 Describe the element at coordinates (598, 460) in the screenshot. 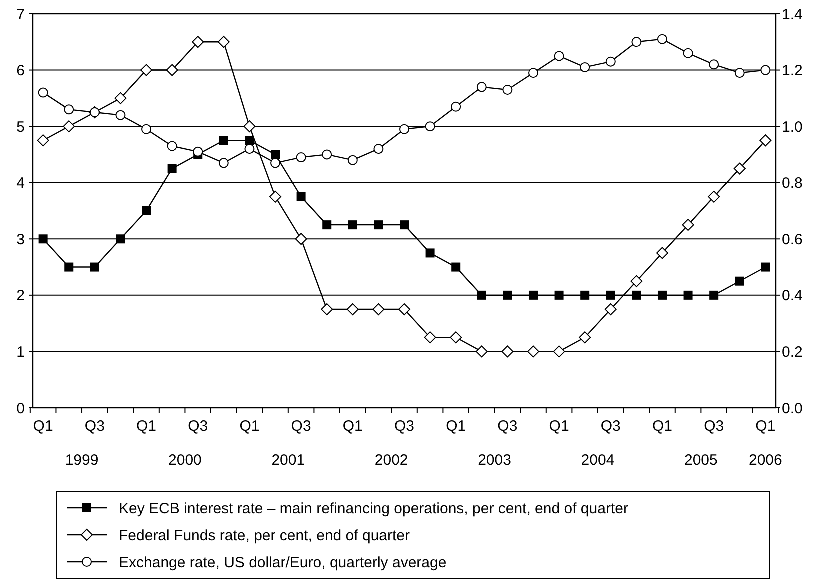

I see `text: 2004` at that location.